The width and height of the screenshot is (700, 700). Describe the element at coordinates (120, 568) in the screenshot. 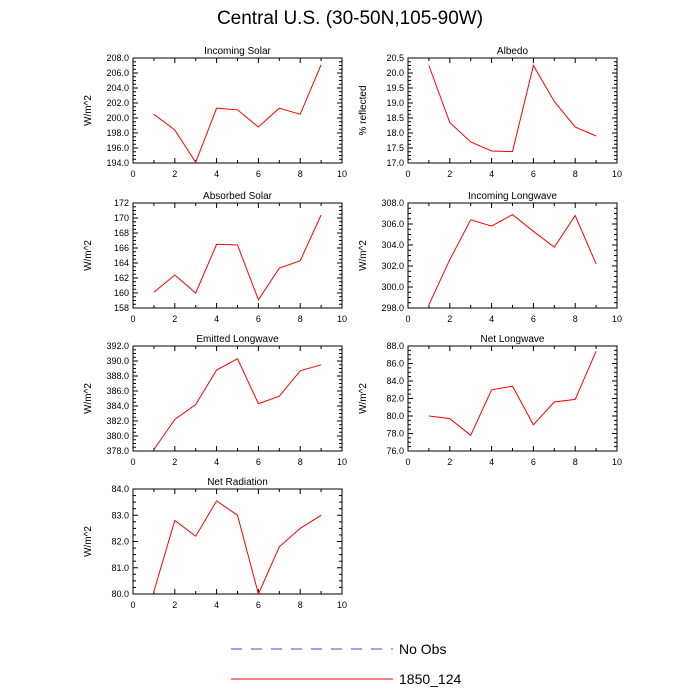

I see `y-tick-label: 81.0` at that location.